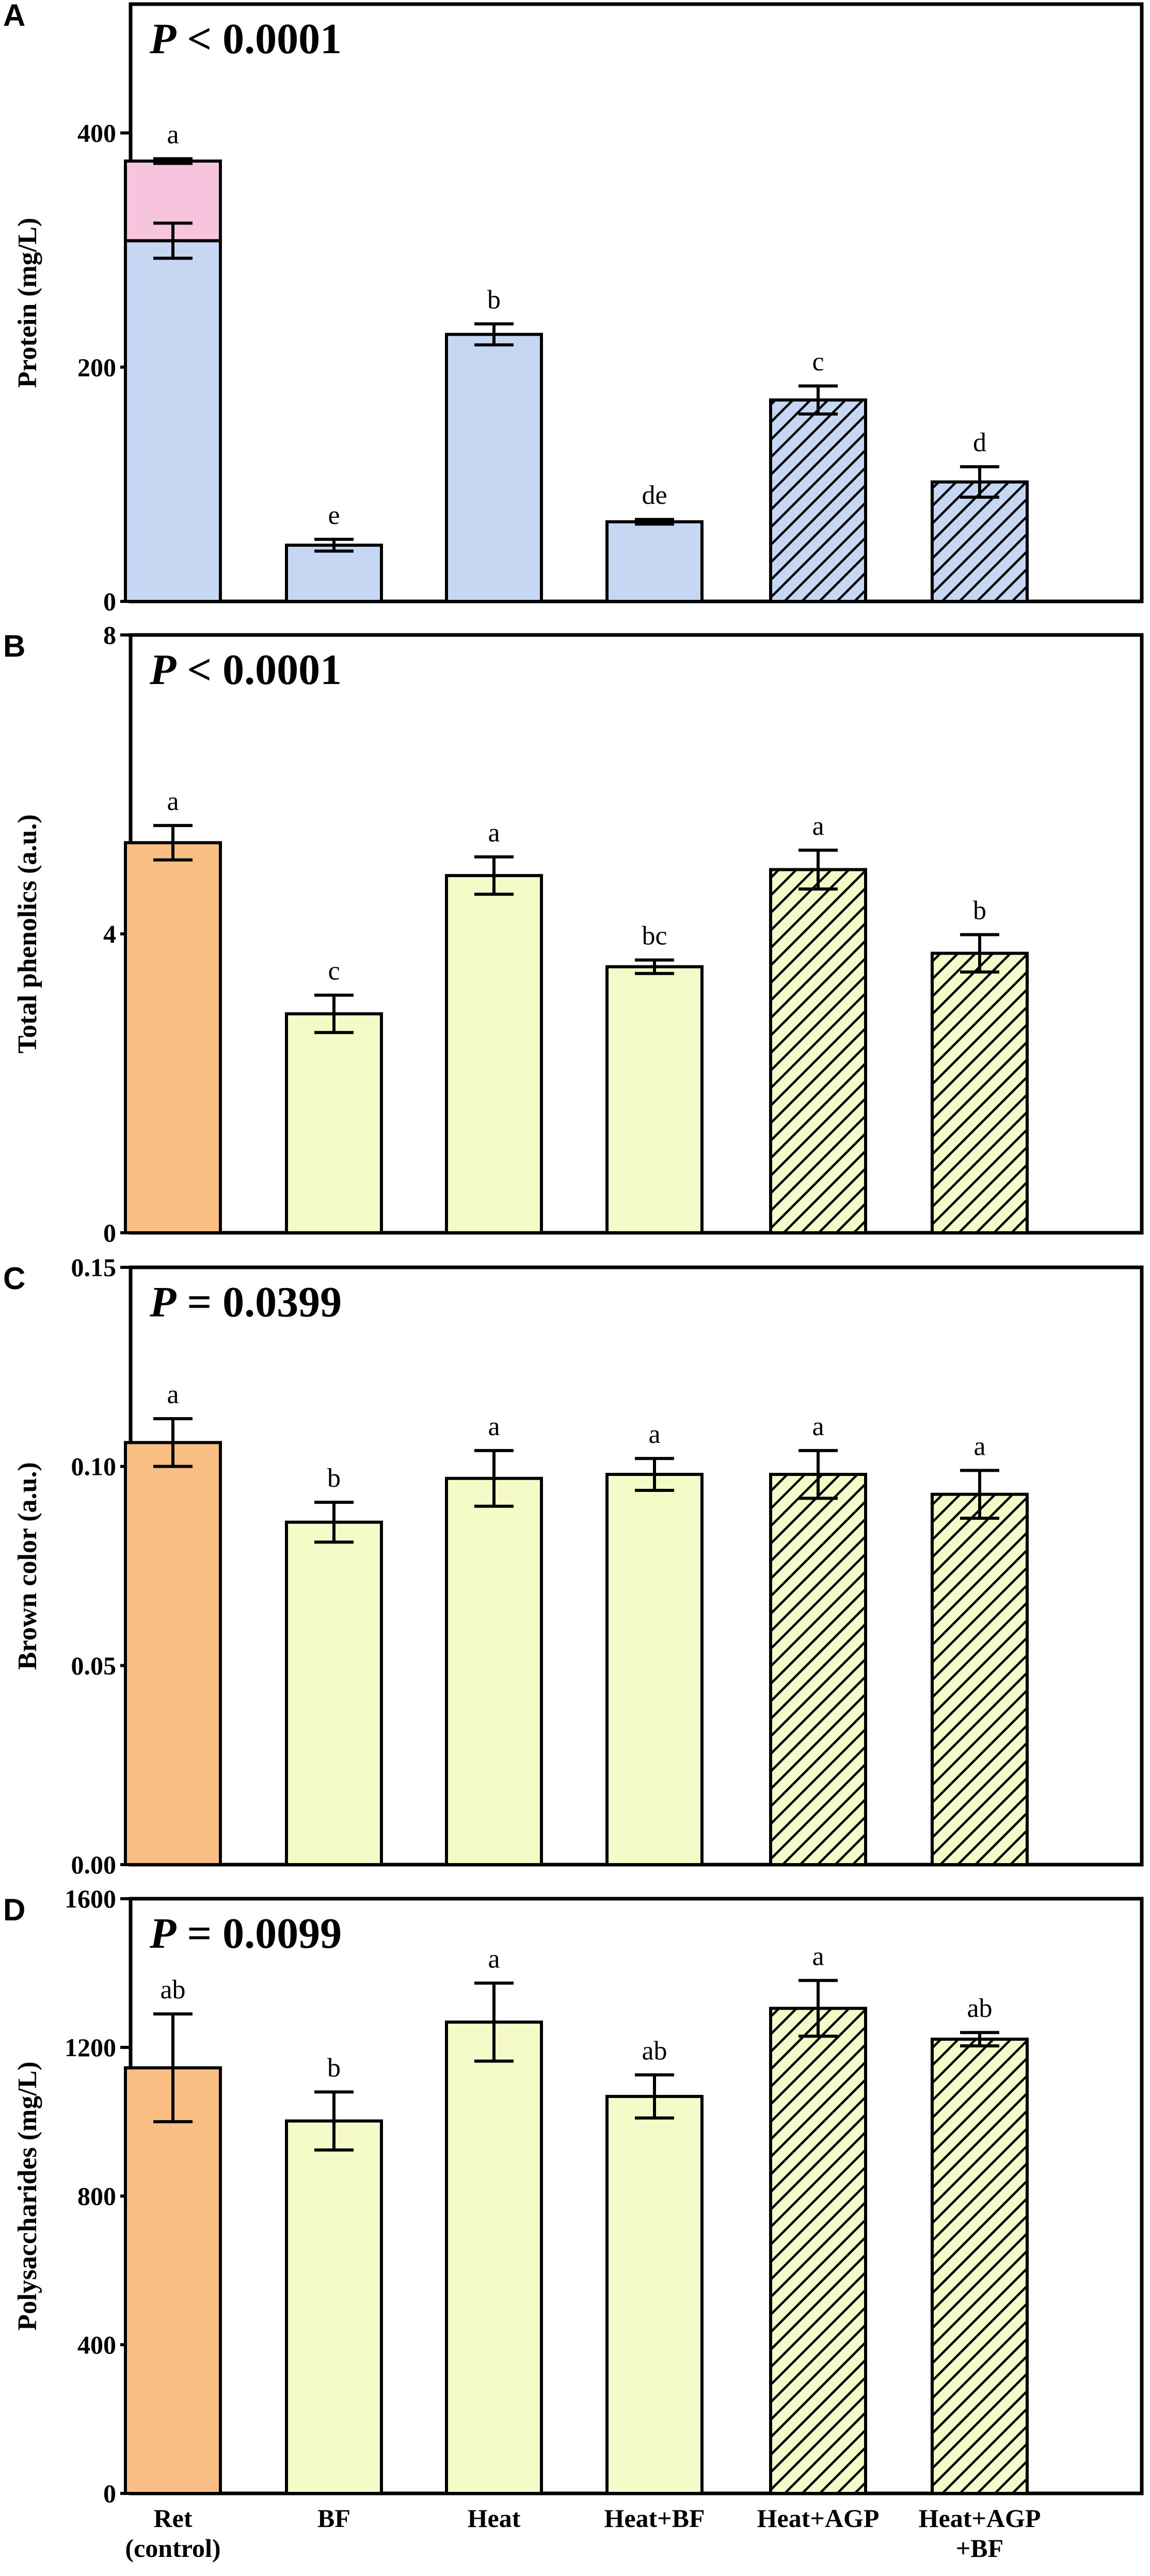  Describe the element at coordinates (654, 495) in the screenshot. I see `significance-letter: de` at that location.